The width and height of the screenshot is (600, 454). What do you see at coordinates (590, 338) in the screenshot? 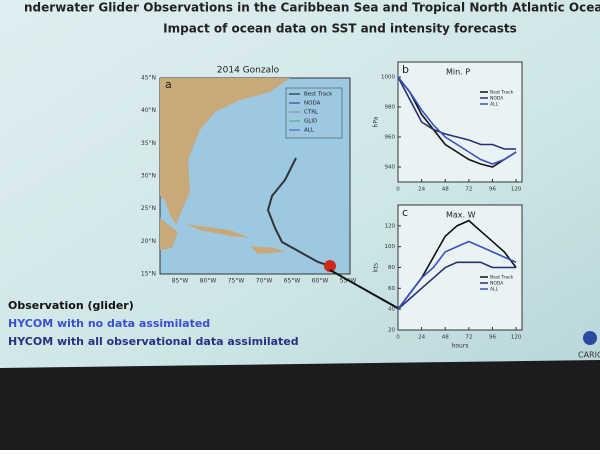
I see `logo-icon` at bounding box center [590, 338].